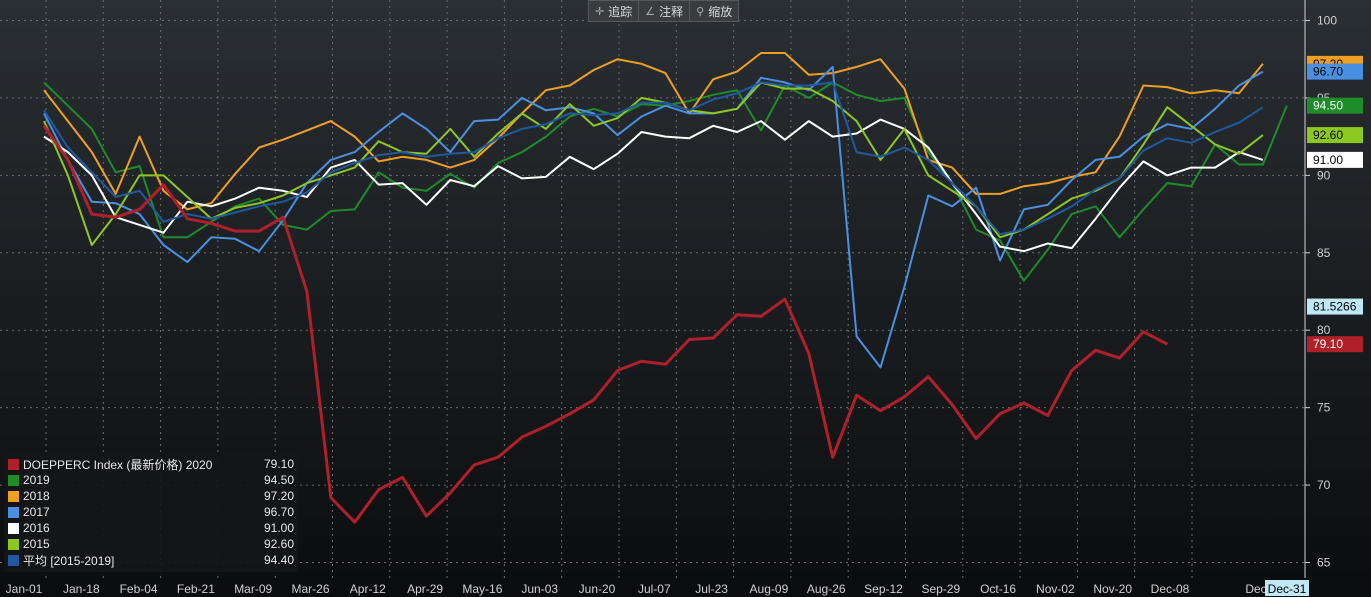 This screenshot has width=1371, height=597. Describe the element at coordinates (278, 528) in the screenshot. I see `legend-value: 91.00` at that location.